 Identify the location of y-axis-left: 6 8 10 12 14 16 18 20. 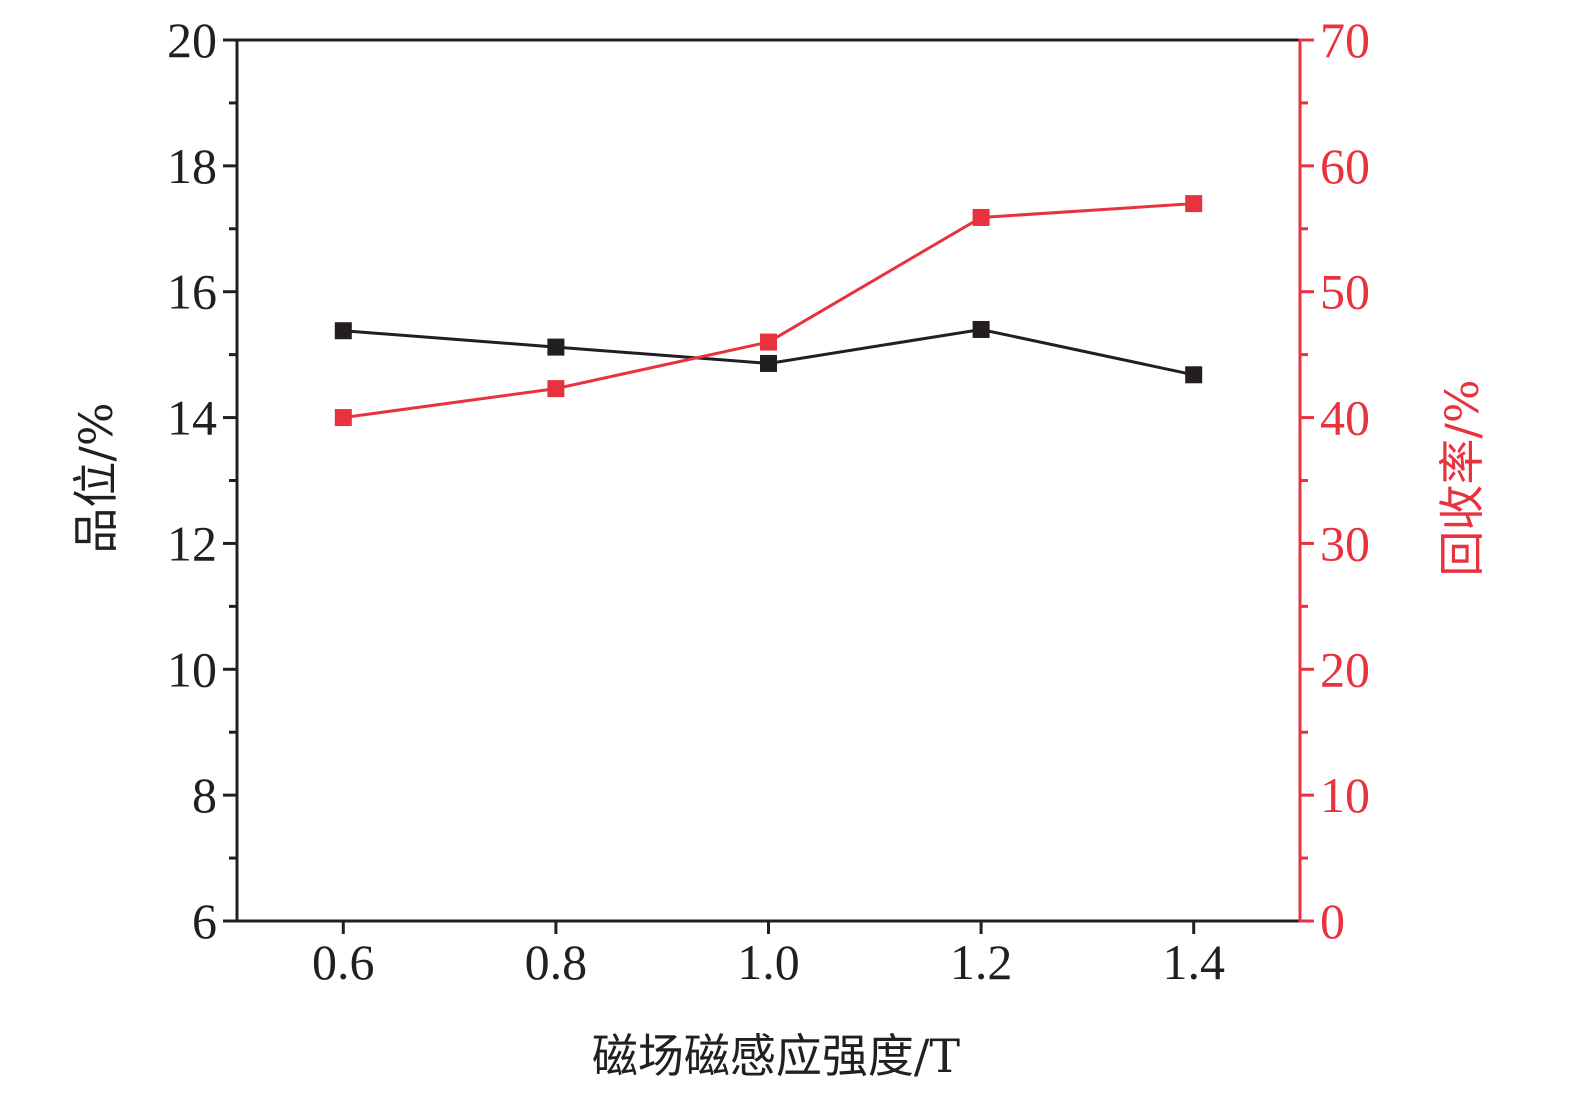
(202, 480).